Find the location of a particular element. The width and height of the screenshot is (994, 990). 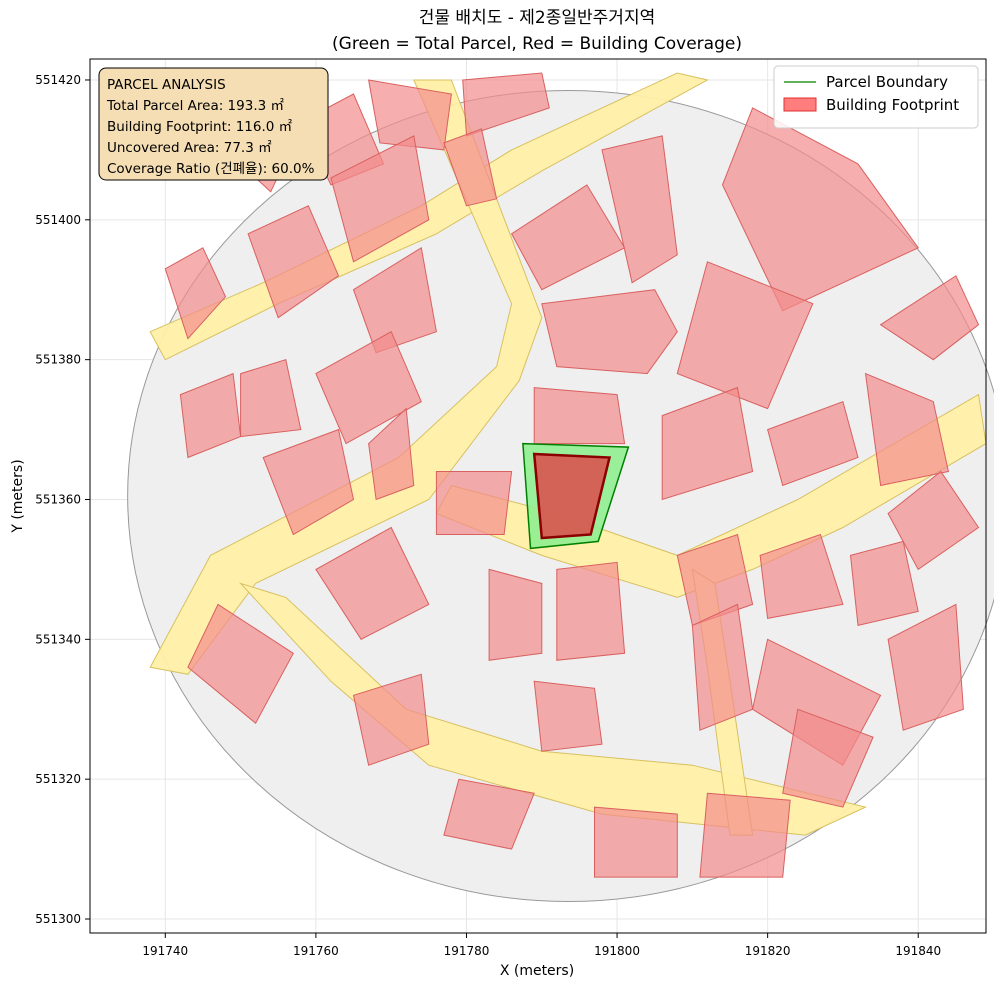

target-building is located at coordinates (572, 496).